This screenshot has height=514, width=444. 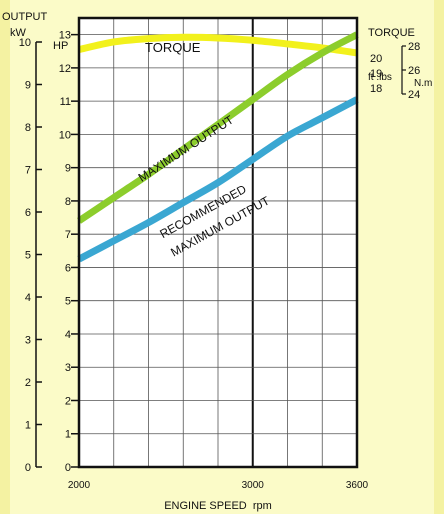 What do you see at coordinates (414, 95) in the screenshot?
I see `nm-tick-label: 24` at bounding box center [414, 95].